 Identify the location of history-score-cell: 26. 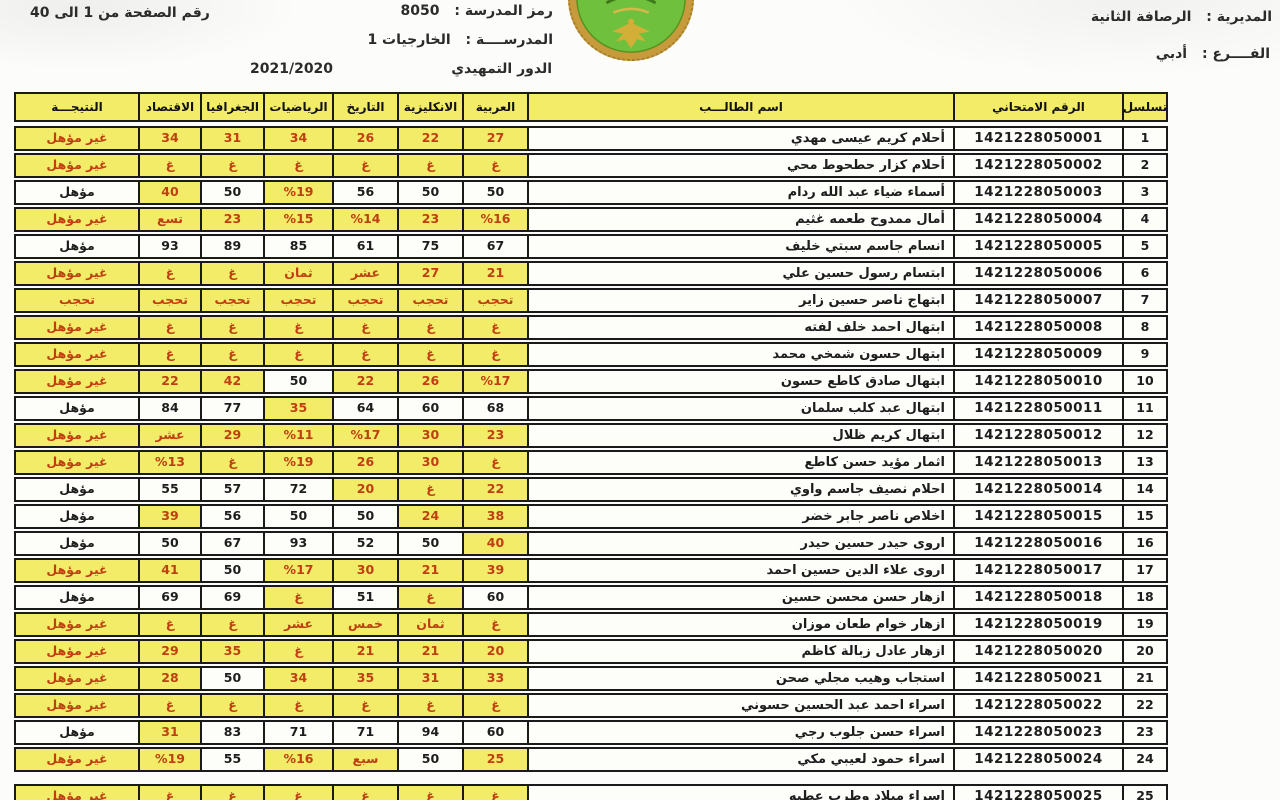
(364, 138).